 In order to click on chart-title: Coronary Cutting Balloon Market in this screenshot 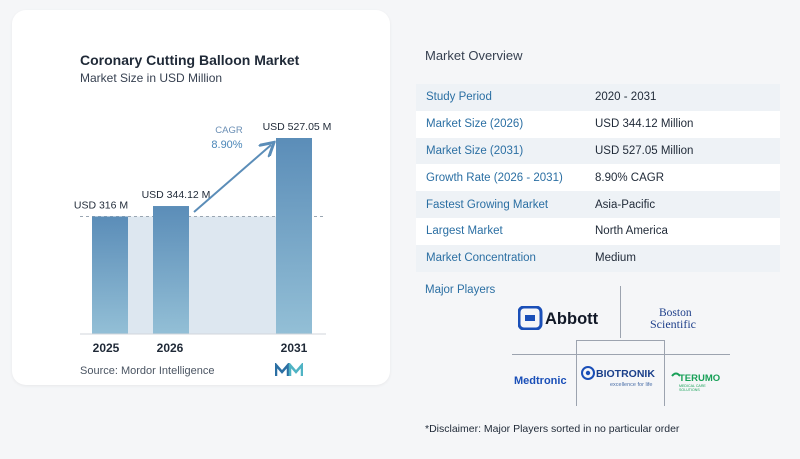, I will do `click(190, 60)`.